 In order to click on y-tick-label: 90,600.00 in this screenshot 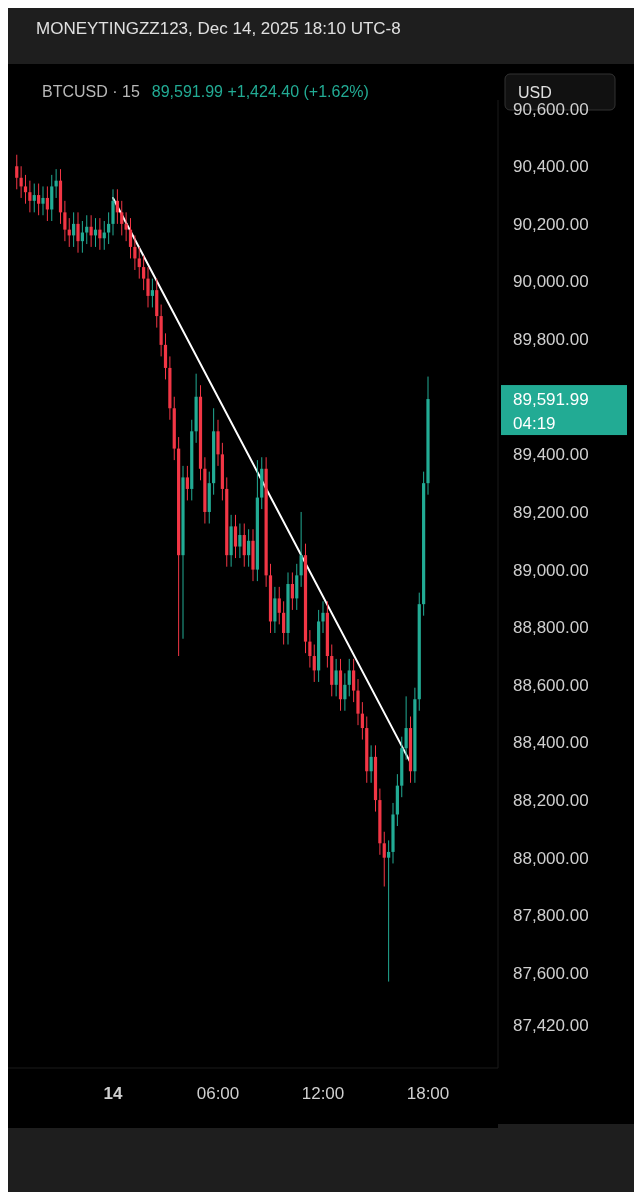, I will do `click(551, 109)`.